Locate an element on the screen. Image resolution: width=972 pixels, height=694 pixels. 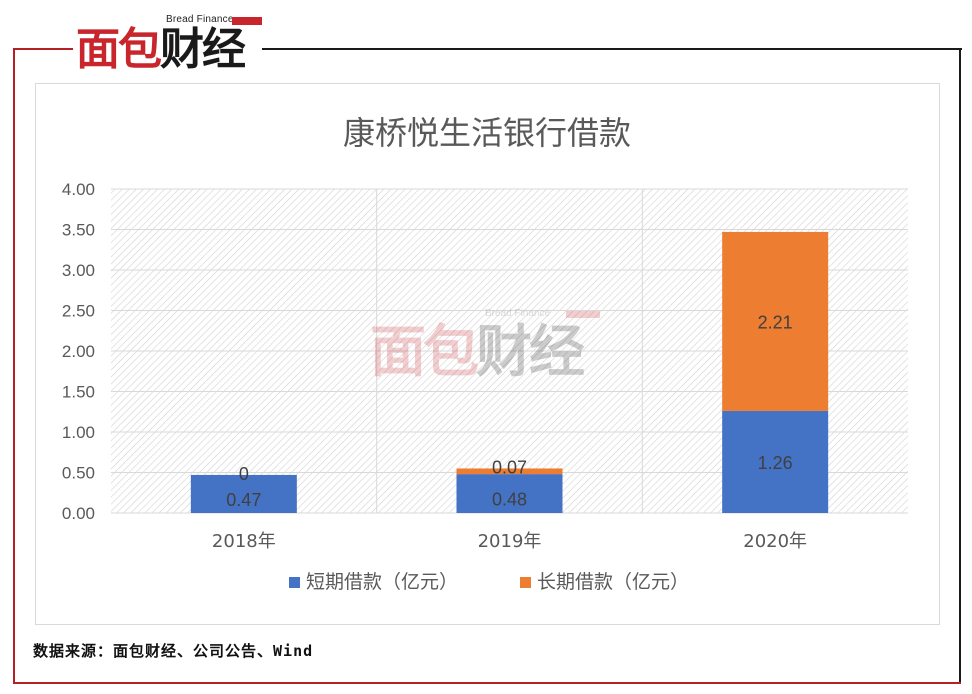
data-label: 2.21 is located at coordinates (775, 322).